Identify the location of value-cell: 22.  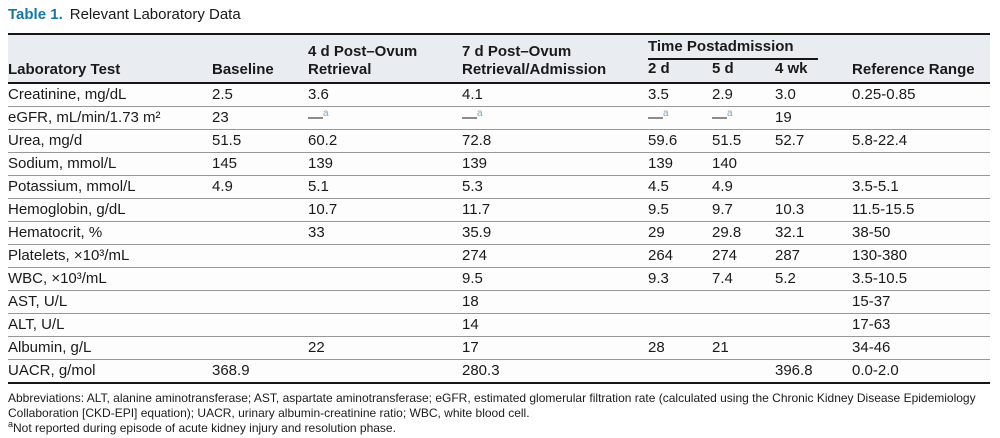
(385, 348).